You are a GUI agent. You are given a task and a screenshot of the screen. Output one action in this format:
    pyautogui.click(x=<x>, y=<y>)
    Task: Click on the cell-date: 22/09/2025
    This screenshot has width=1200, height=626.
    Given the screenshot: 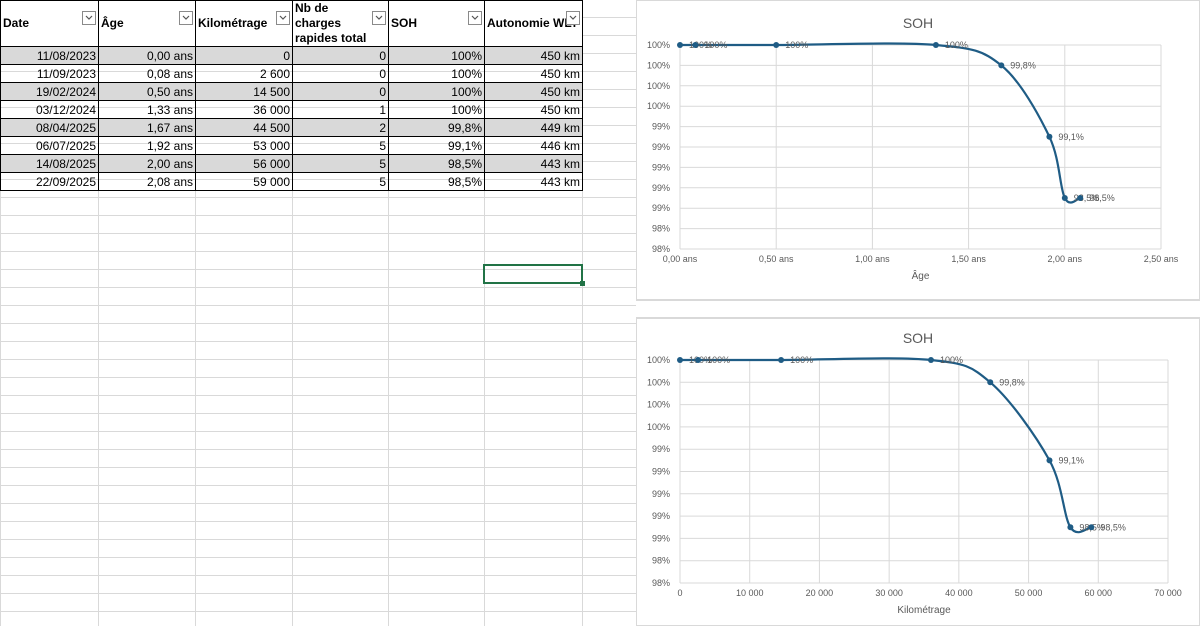 What is the action you would take?
    pyautogui.click(x=49, y=181)
    